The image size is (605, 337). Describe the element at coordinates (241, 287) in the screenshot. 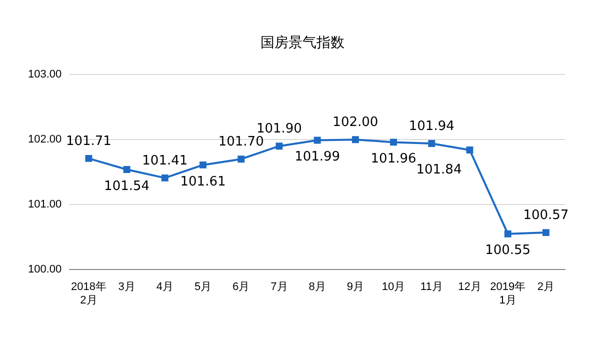

I see `x-tick-label: 6月` at that location.